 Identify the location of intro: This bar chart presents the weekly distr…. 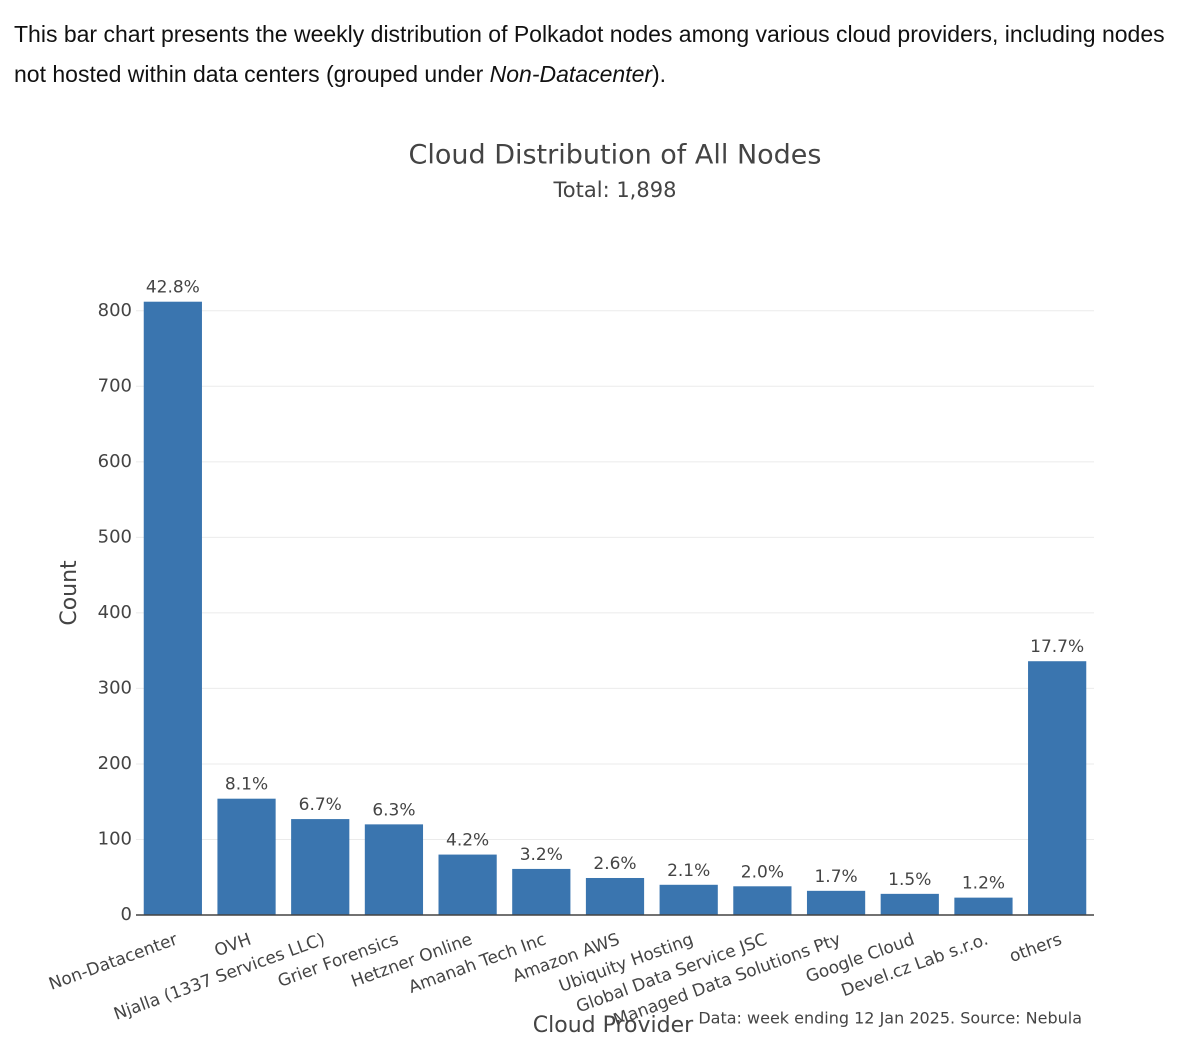
(599, 54).